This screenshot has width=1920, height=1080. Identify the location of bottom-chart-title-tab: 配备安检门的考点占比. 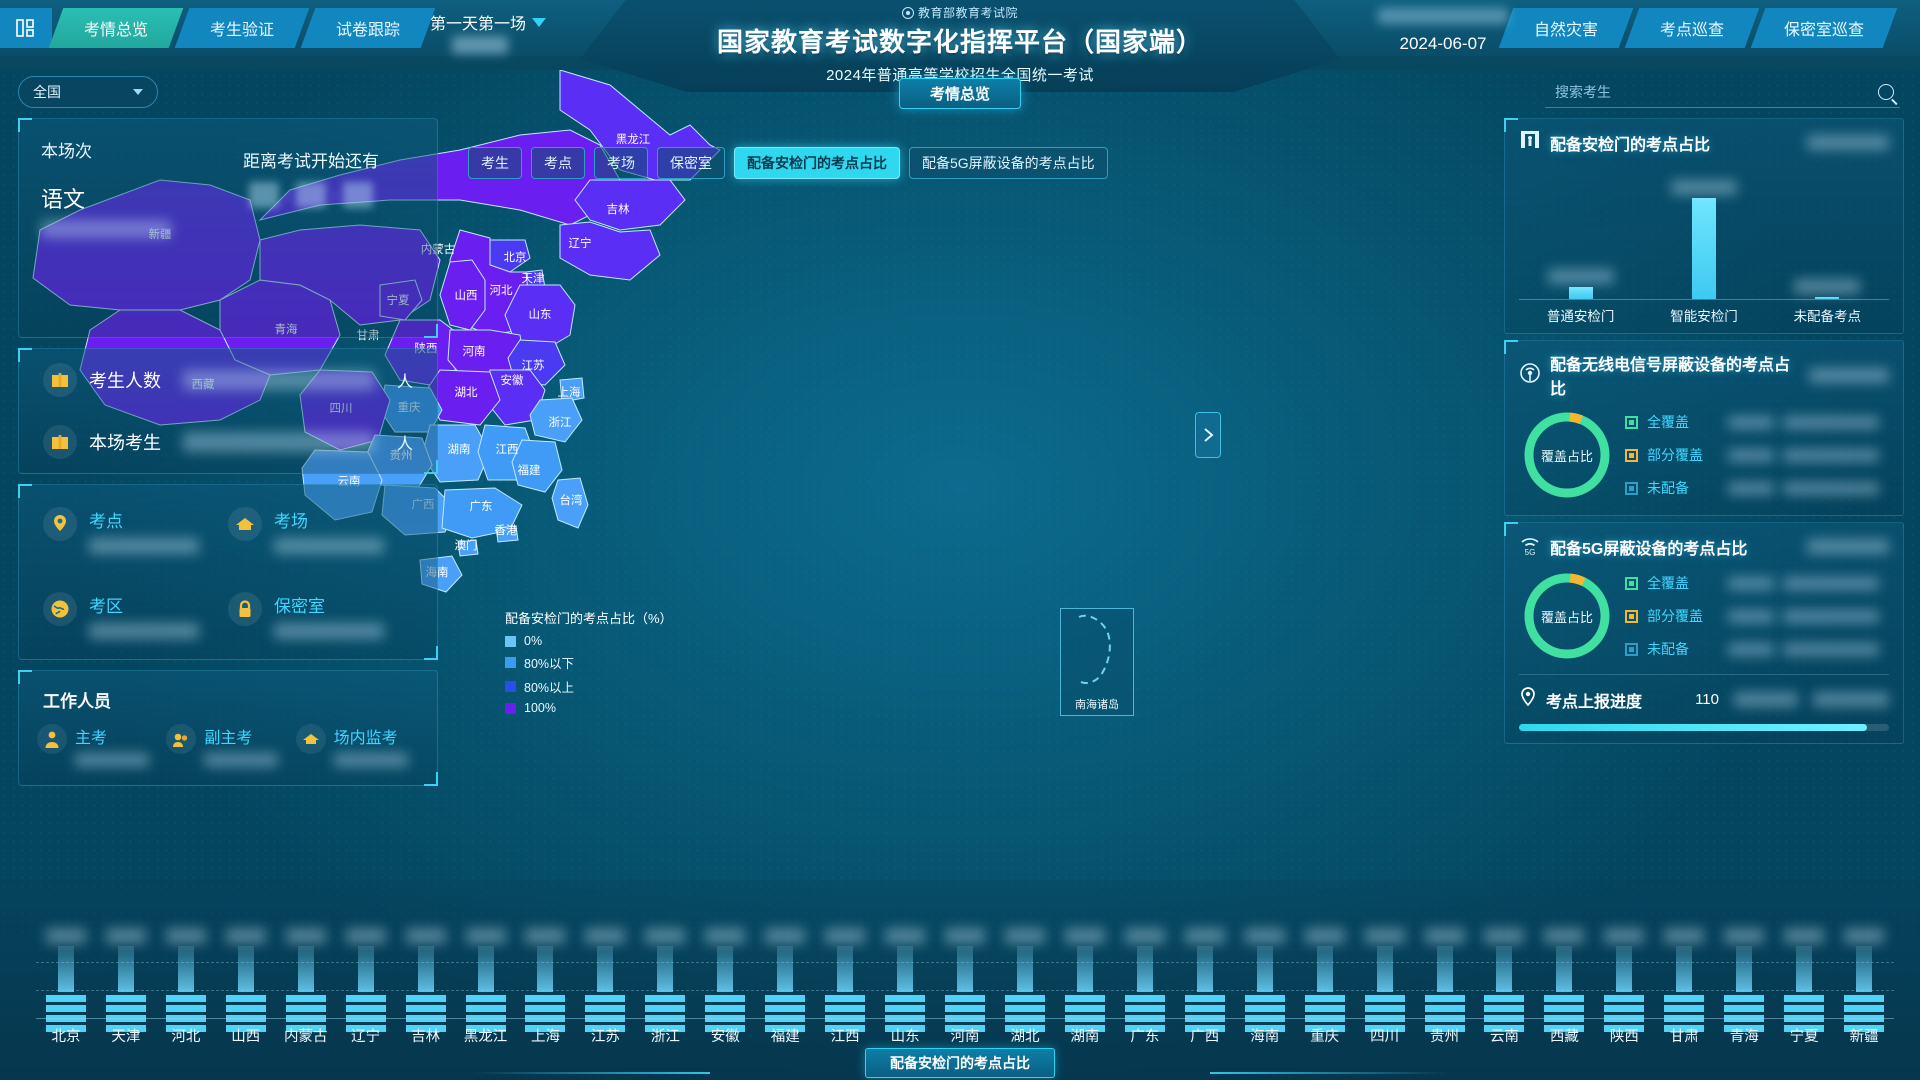
(960, 1063).